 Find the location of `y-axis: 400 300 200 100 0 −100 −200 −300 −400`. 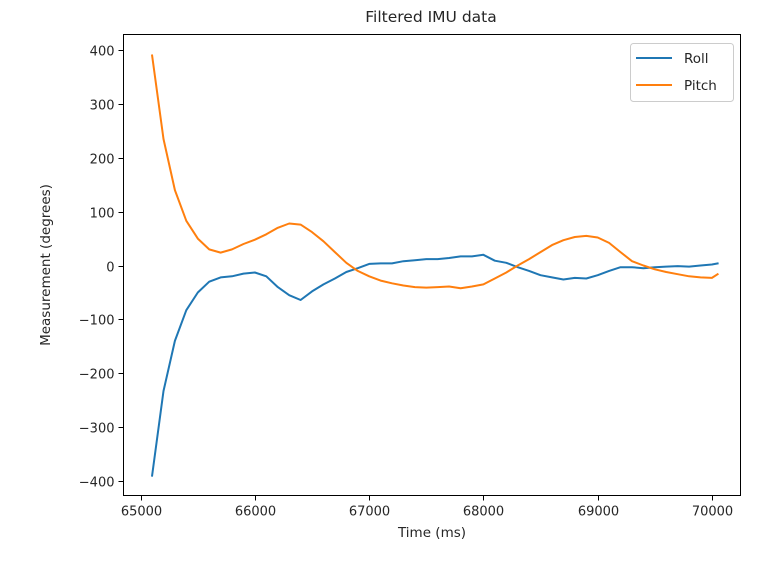

y-axis: 400 300 200 100 0 −100 −200 −300 −400 is located at coordinates (101, 268).